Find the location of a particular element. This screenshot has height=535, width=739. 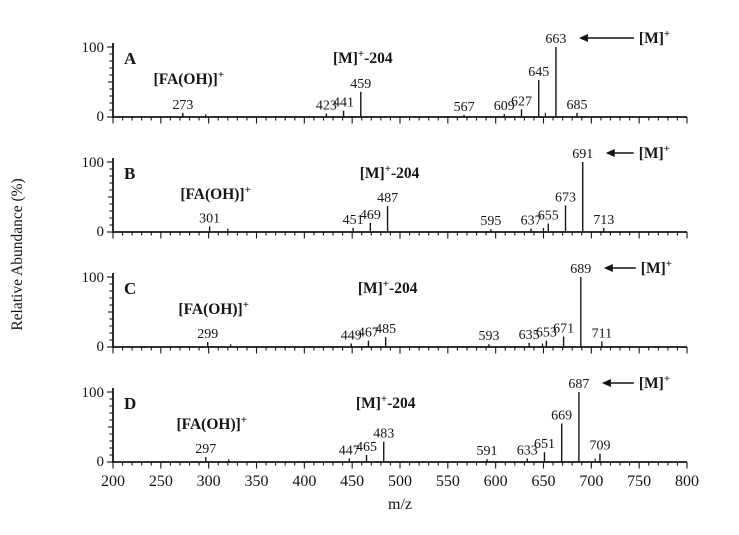

panel-letter: C is located at coordinates (130, 288).